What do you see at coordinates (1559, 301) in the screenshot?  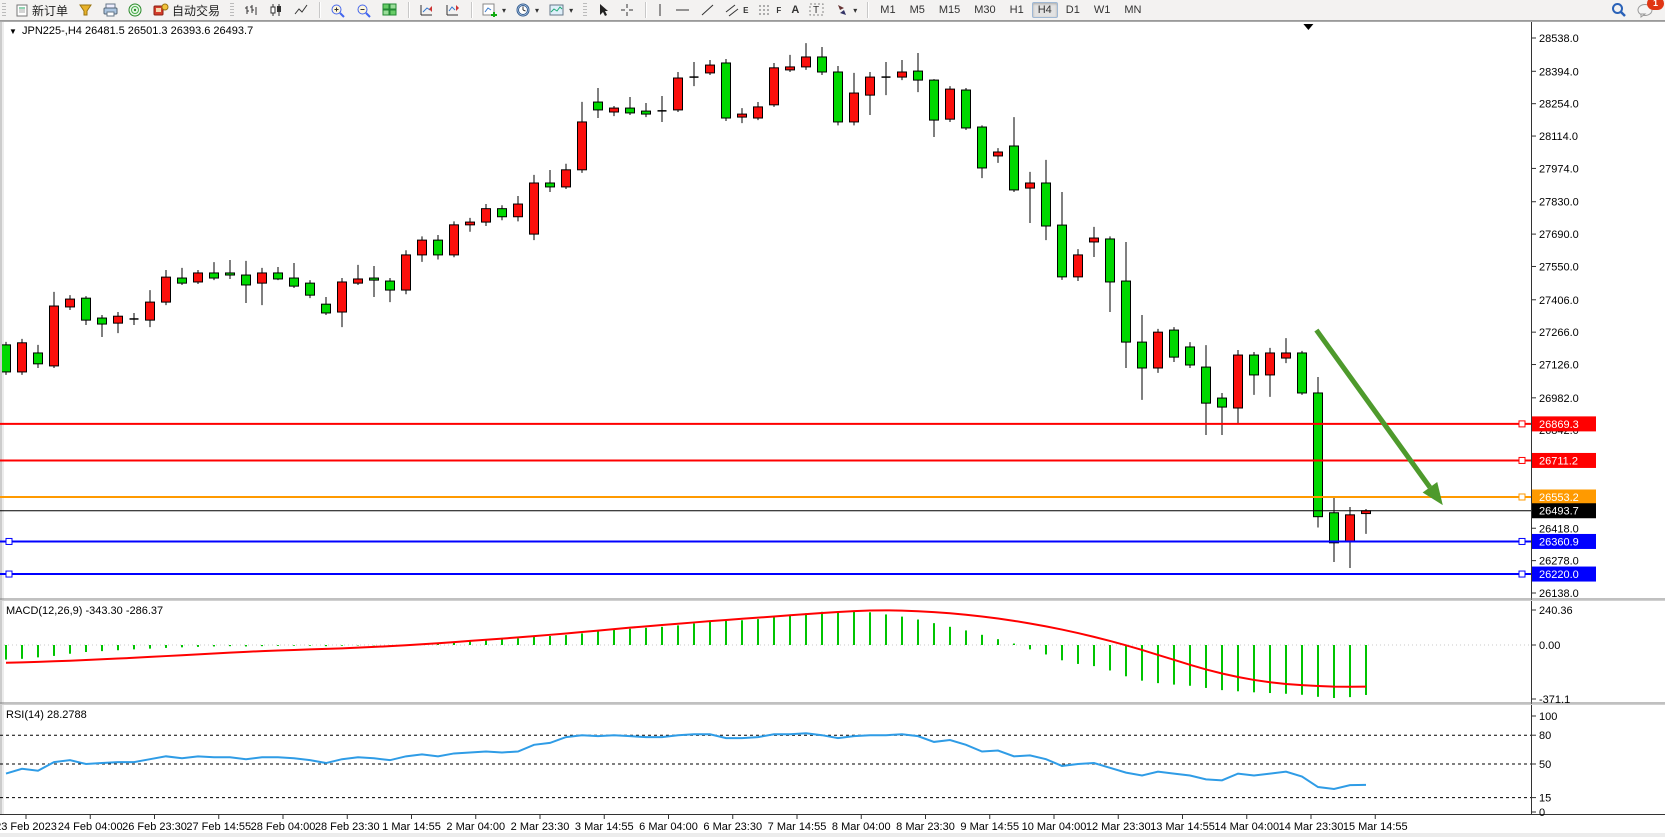 I see `svg-text: 27406.0` at bounding box center [1559, 301].